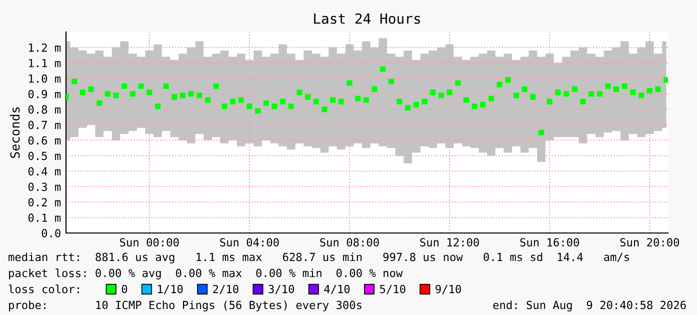 The height and width of the screenshot is (315, 697). I want to click on y-tick-label: 0.7 m, so click(44, 125).